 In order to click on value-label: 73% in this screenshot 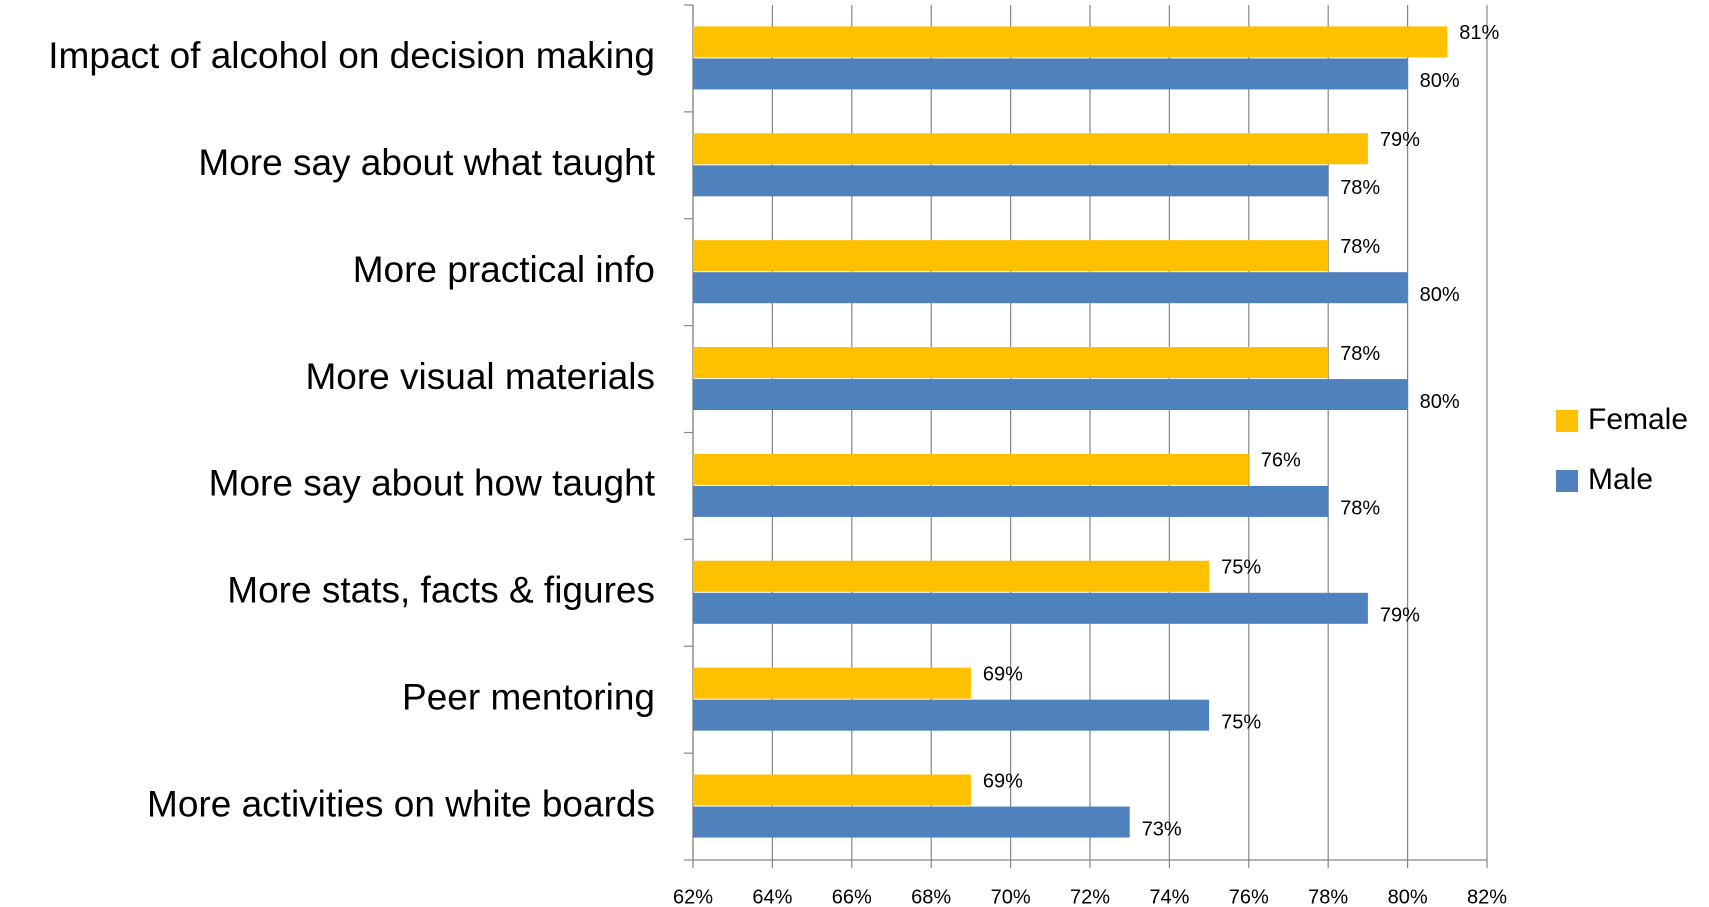, I will do `click(1162, 829)`.